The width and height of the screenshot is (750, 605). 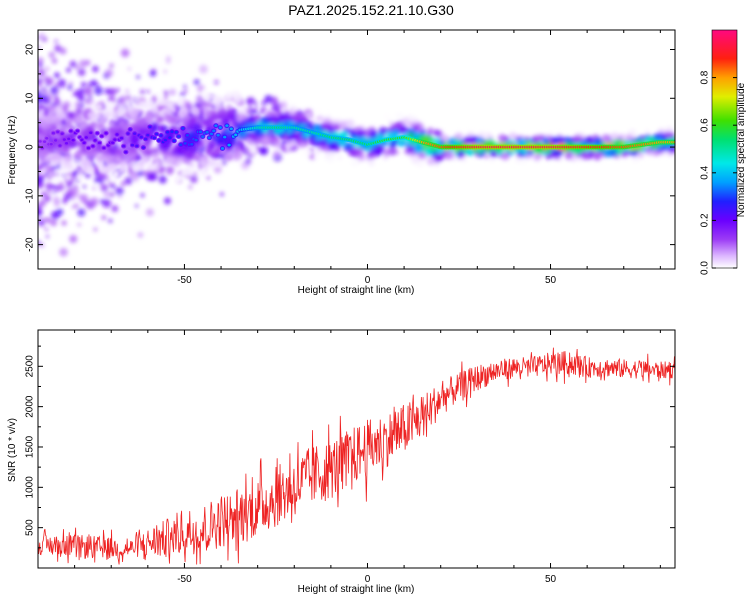 What do you see at coordinates (30, 195) in the screenshot?
I see `spectrogram-y-tick-label: -10` at bounding box center [30, 195].